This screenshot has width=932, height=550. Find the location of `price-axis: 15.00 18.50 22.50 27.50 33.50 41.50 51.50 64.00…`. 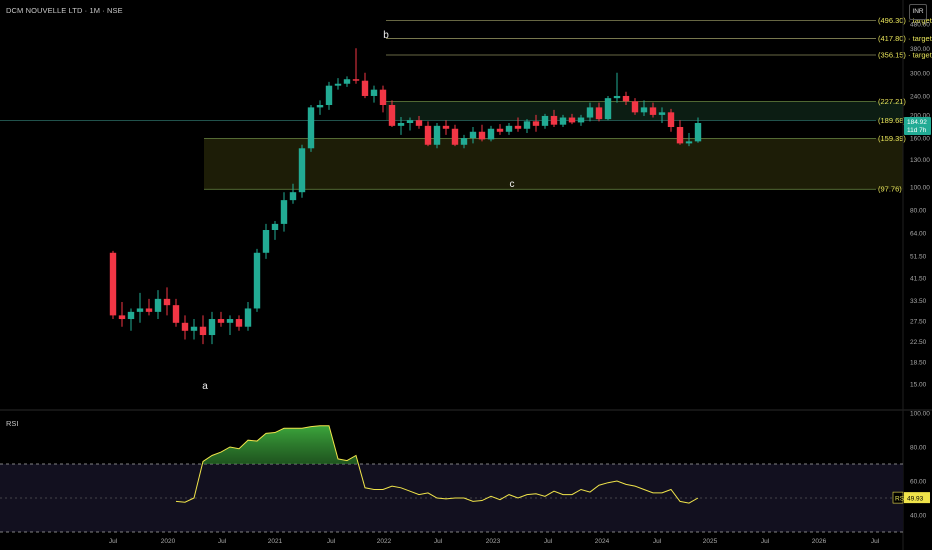

price-axis: 15.00 18.50 22.50 27.50 33.50 41.50 51.50 64.00… is located at coordinates (917, 205).